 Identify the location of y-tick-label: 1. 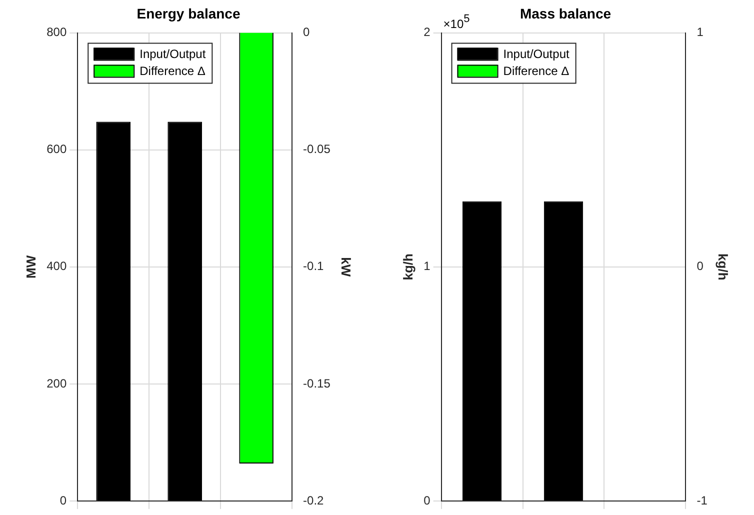
(427, 266).